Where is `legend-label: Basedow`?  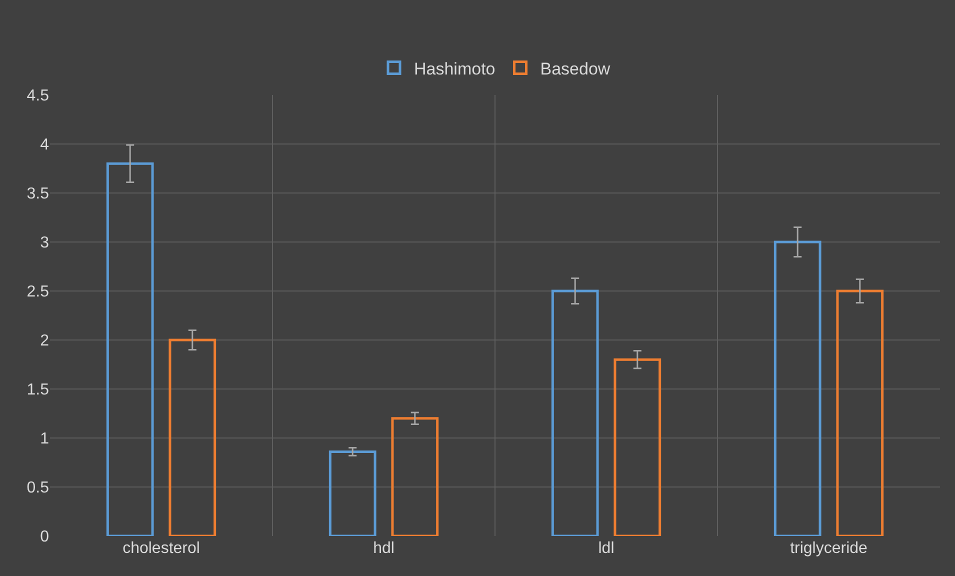
legend-label: Basedow is located at coordinates (575, 68).